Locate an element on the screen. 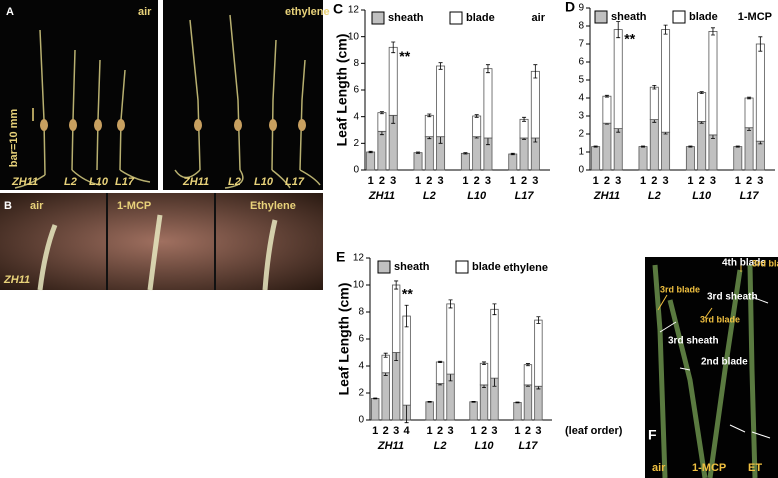  legend-label: blade is located at coordinates (703, 17).